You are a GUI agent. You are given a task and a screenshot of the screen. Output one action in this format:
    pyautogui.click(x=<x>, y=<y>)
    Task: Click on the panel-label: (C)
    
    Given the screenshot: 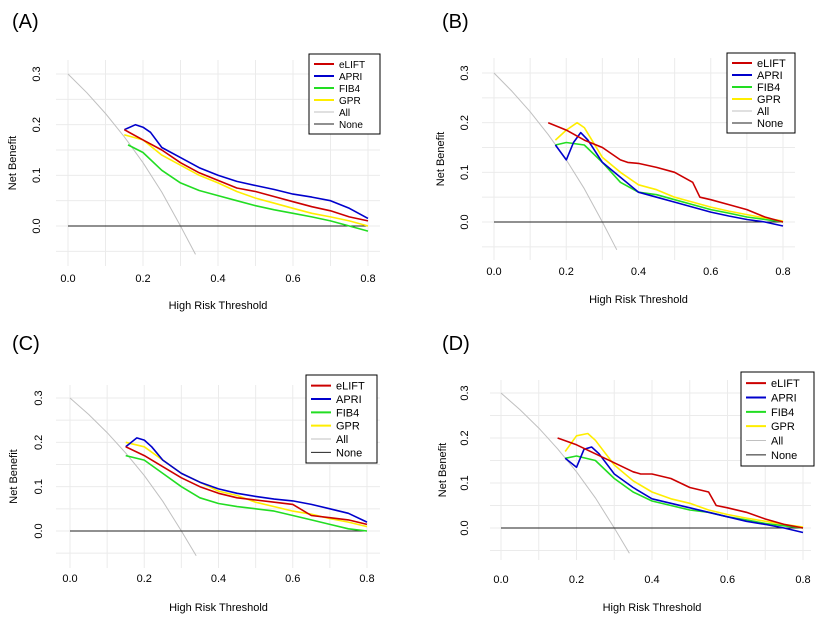 What is the action you would take?
    pyautogui.click(x=26, y=344)
    